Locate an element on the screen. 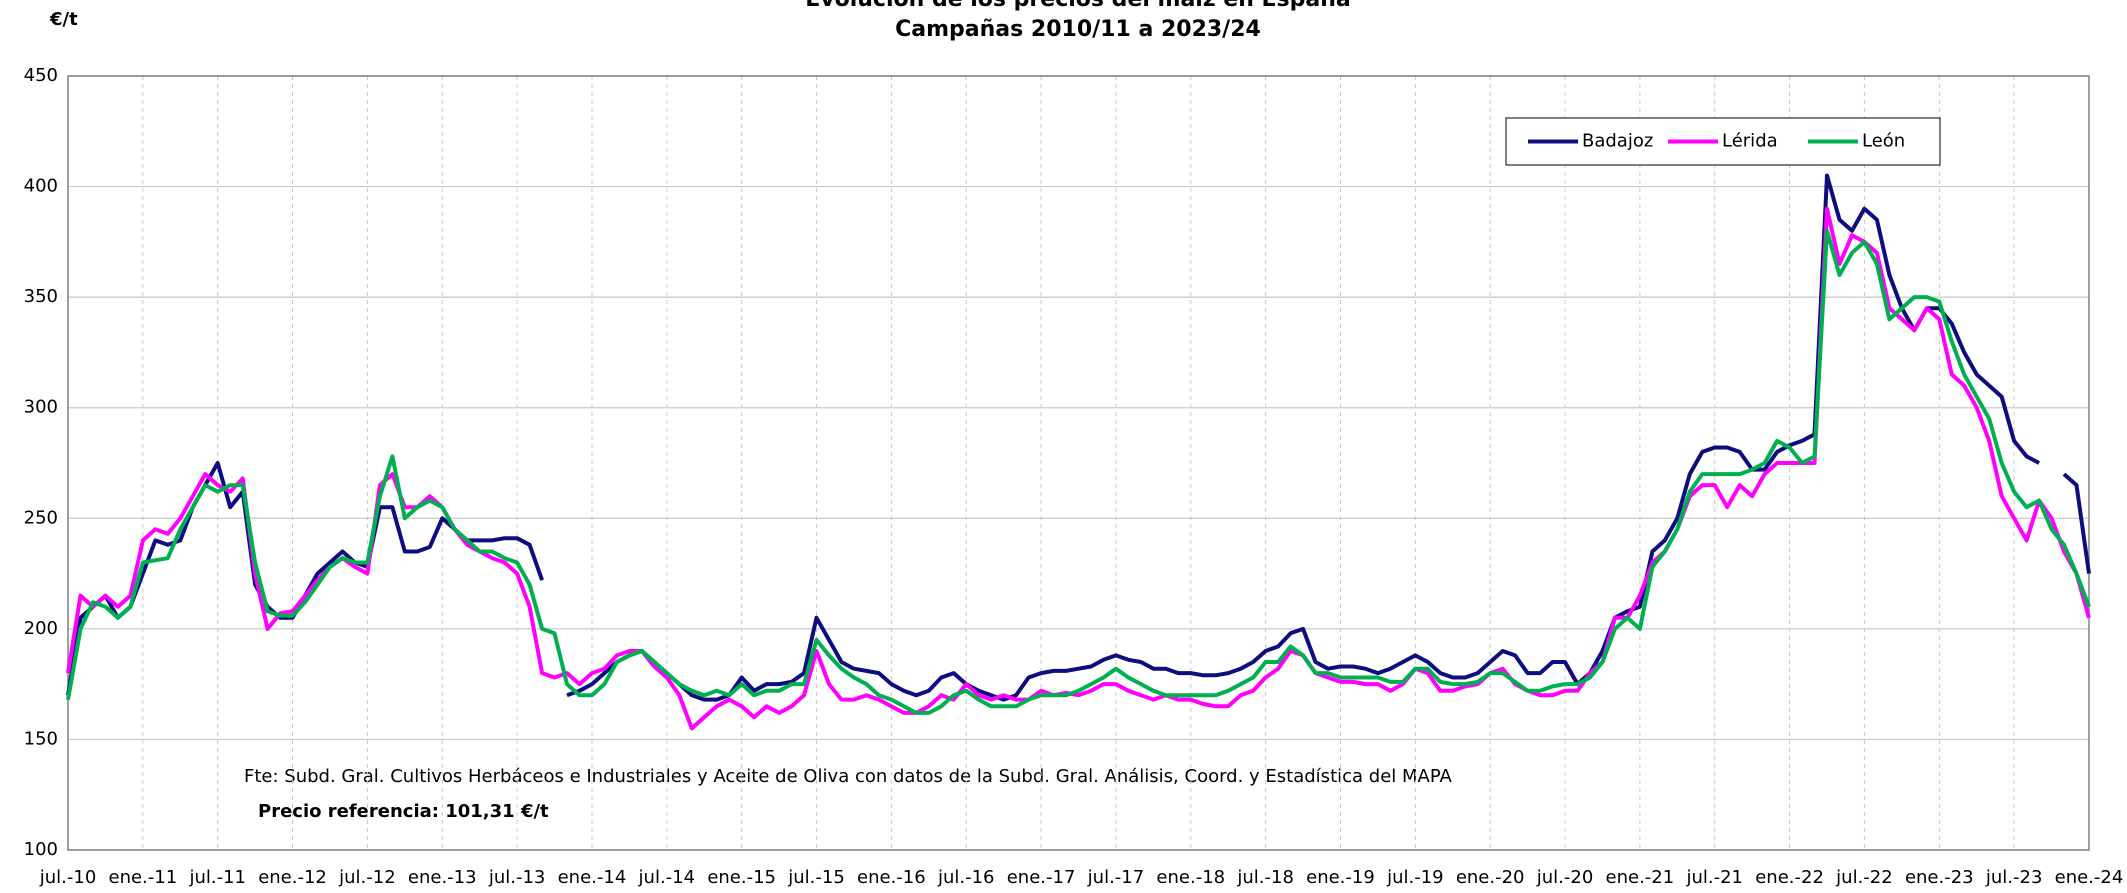 The width and height of the screenshot is (2127, 893). x-tick-label: ene.-21 is located at coordinates (1640, 877).